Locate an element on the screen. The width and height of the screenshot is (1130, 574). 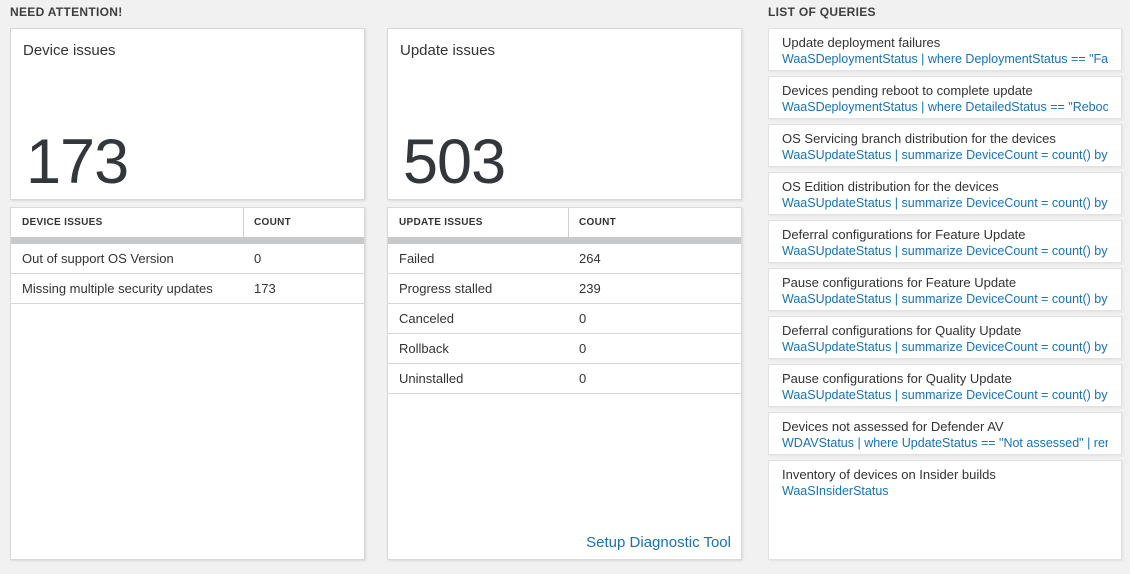
update-issues-title: Update issues is located at coordinates (448, 50).